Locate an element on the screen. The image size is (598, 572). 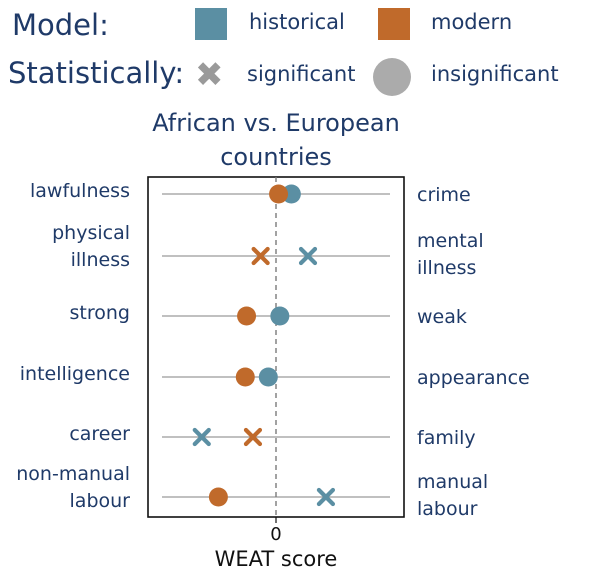
legend-significant-label: significant is located at coordinates (301, 74).